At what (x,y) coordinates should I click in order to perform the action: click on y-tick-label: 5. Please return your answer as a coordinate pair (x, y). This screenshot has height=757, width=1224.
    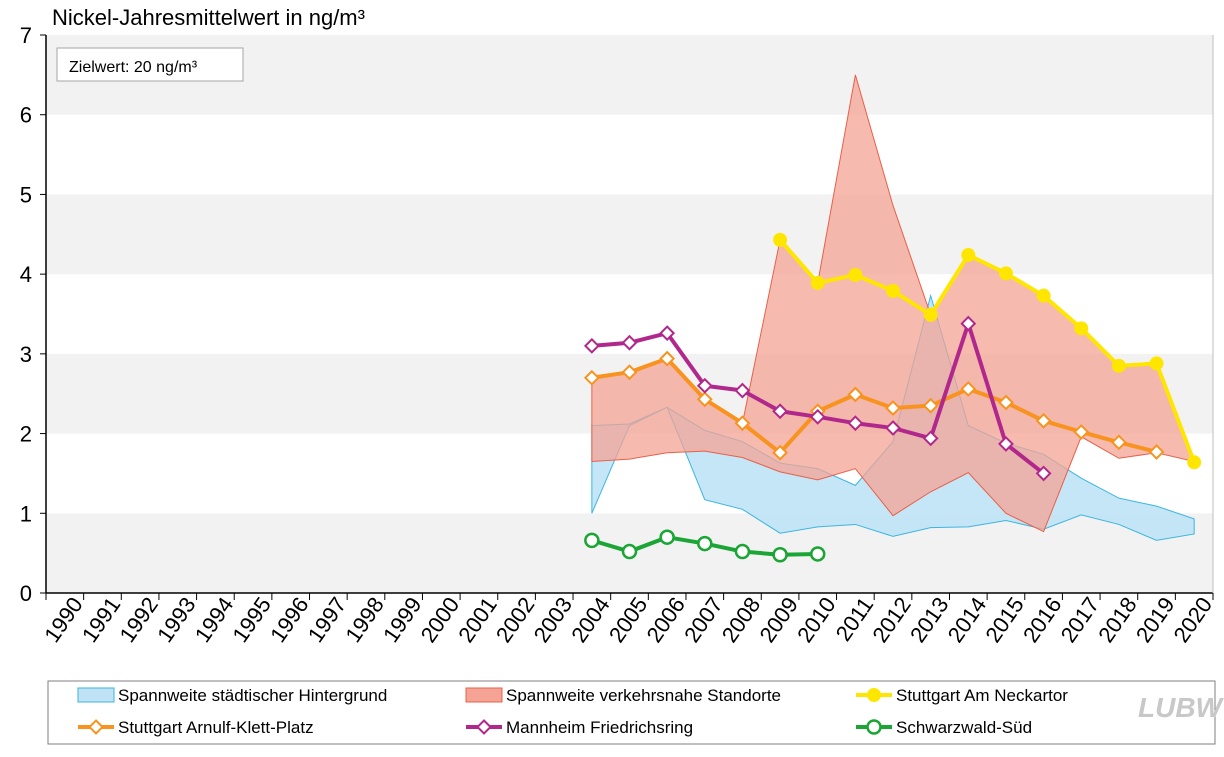
    Looking at the image, I should click on (26, 194).